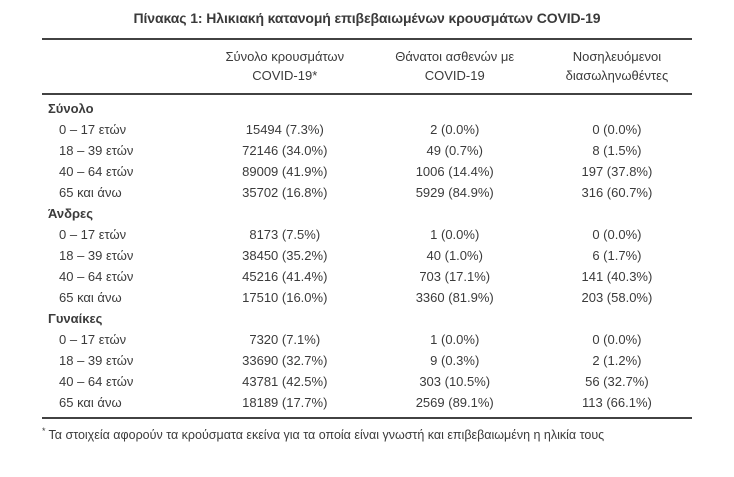  What do you see at coordinates (367, 213) in the screenshot?
I see `section-header-row: Άνδρες` at bounding box center [367, 213].